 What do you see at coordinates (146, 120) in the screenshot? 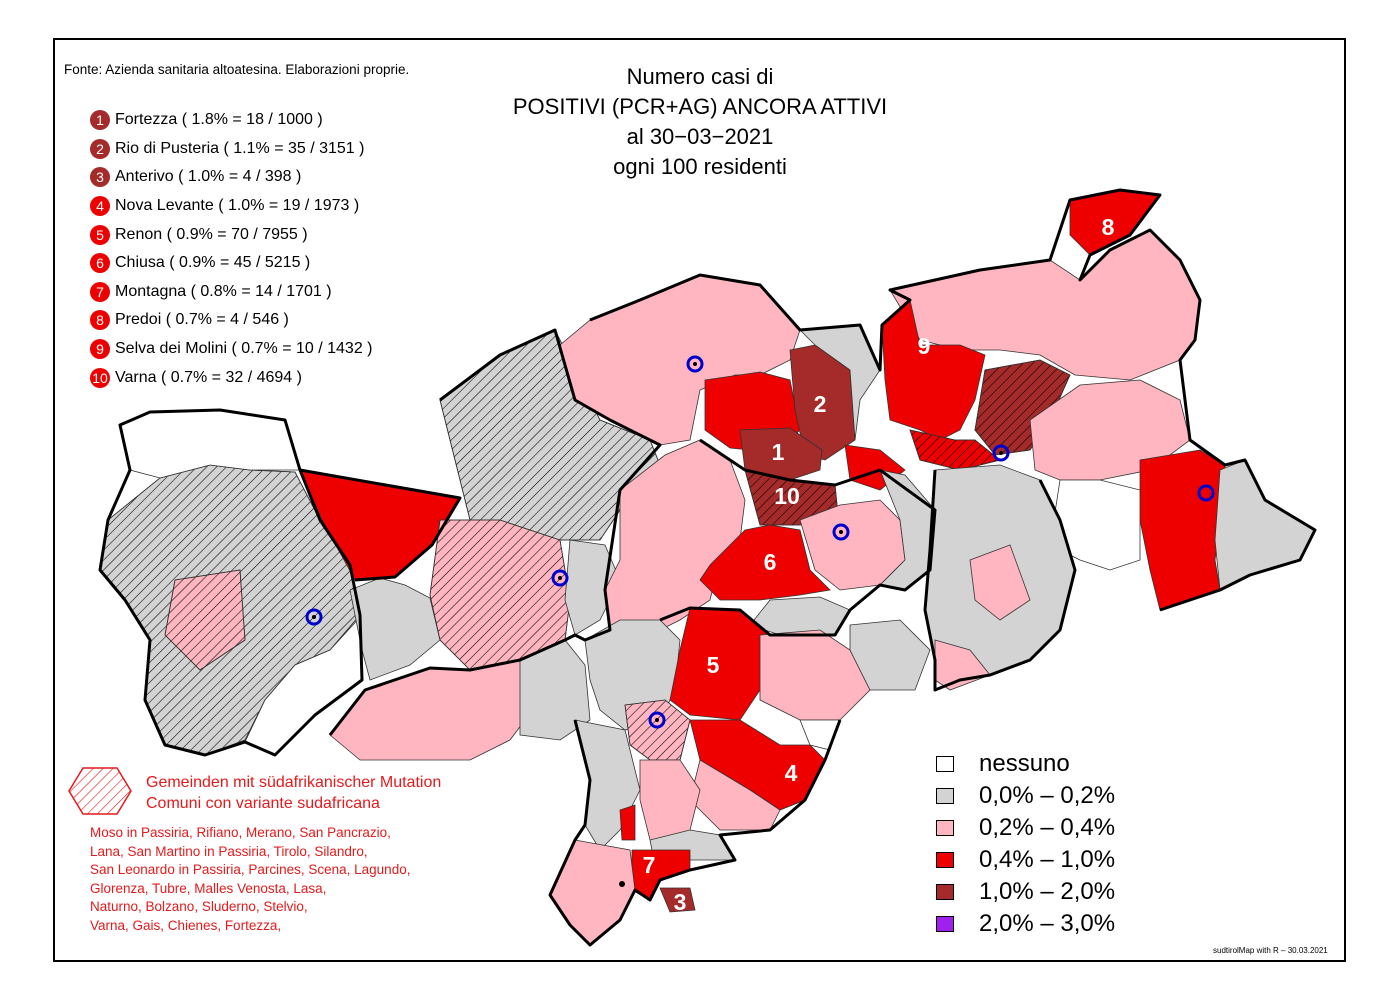
I see `rank-name: Fortezza` at bounding box center [146, 120].